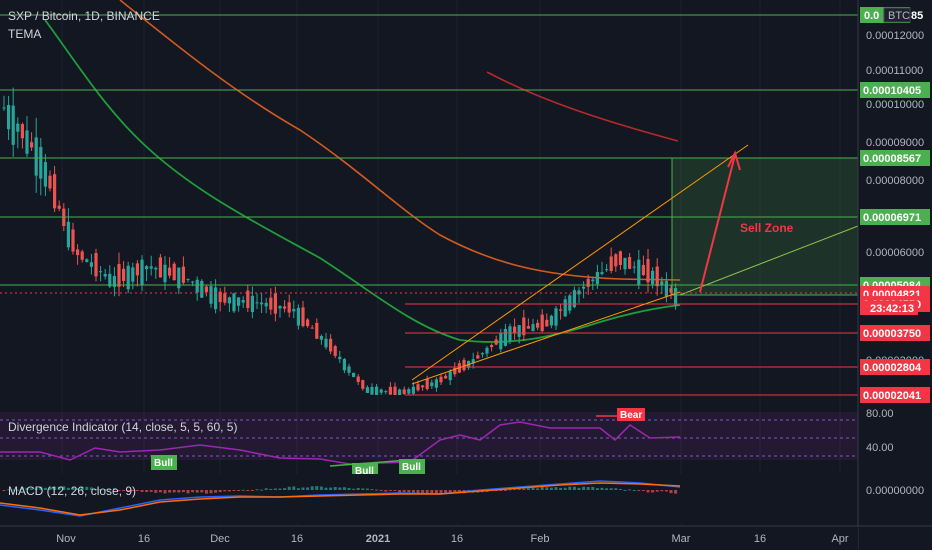  I want to click on sell-zone-box, so click(765, 226).